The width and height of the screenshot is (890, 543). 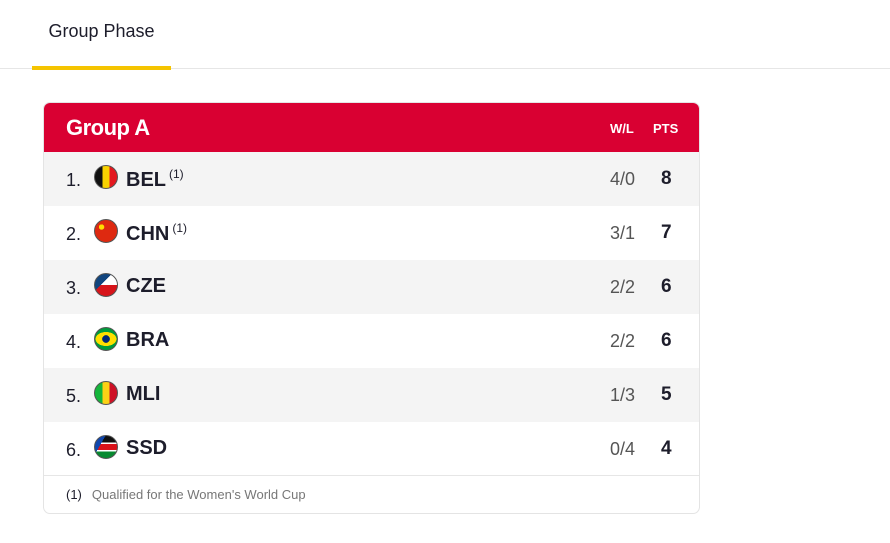 I want to click on footnote-marker: (1), so click(x=74, y=494).